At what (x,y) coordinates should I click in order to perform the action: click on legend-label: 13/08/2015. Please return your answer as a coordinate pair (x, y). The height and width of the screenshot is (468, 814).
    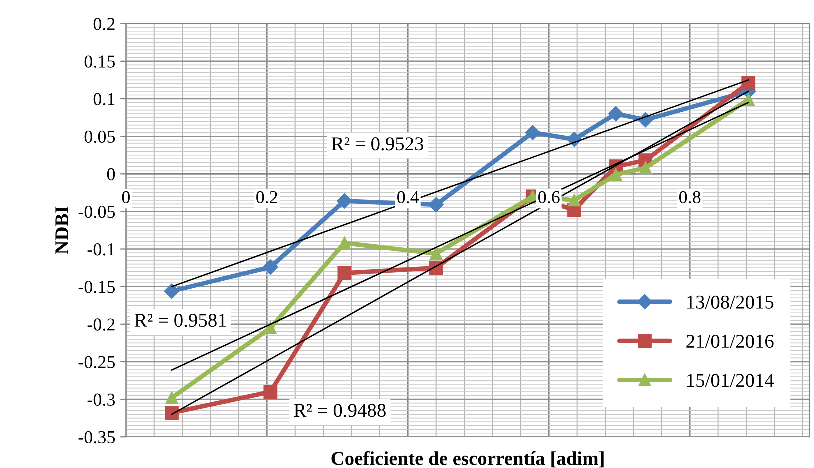
    Looking at the image, I should click on (731, 302).